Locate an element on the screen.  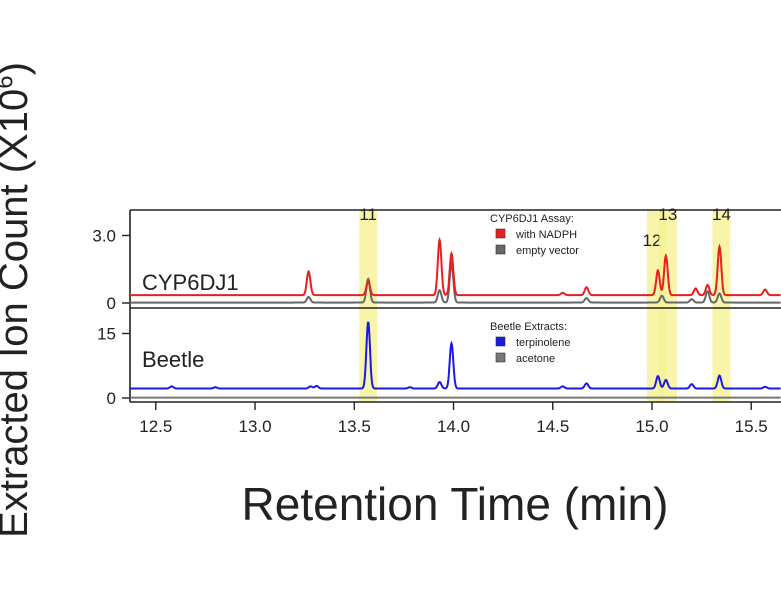
panel-label: CYP6DJ1 is located at coordinates (190, 282).